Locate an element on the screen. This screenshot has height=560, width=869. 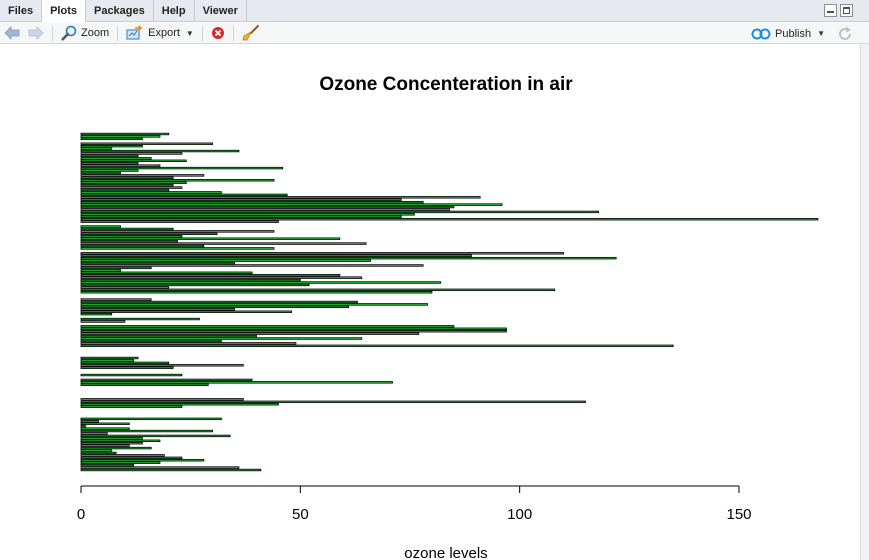
remove-plot-button is located at coordinates (218, 33).